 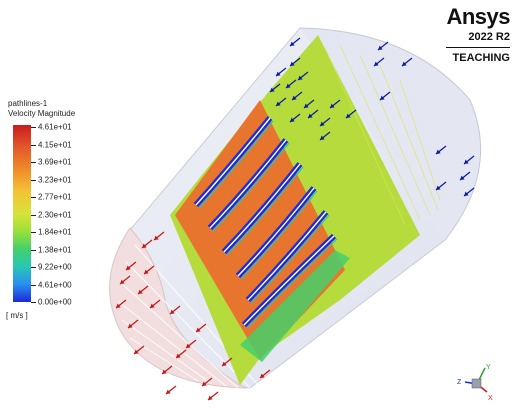 I want to click on legend-level-label: 1.84e+01, so click(x=55, y=232).